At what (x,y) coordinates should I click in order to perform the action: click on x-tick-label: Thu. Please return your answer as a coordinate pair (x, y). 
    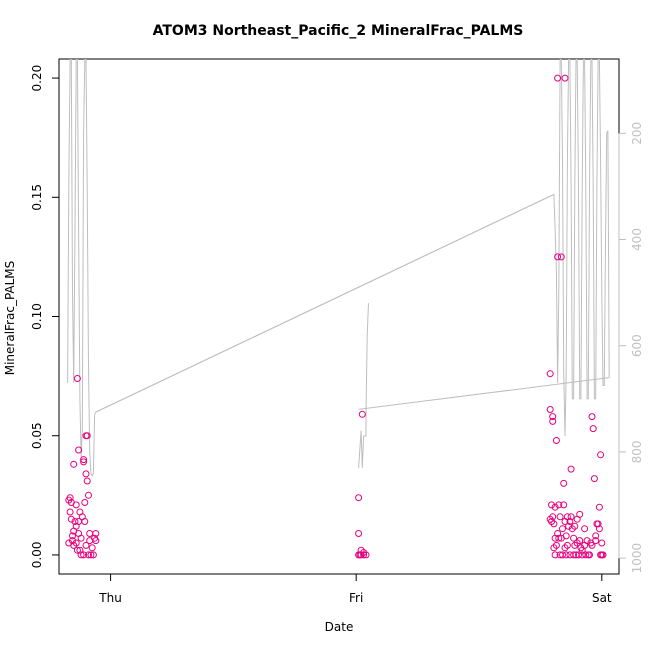
    Looking at the image, I should click on (110, 598).